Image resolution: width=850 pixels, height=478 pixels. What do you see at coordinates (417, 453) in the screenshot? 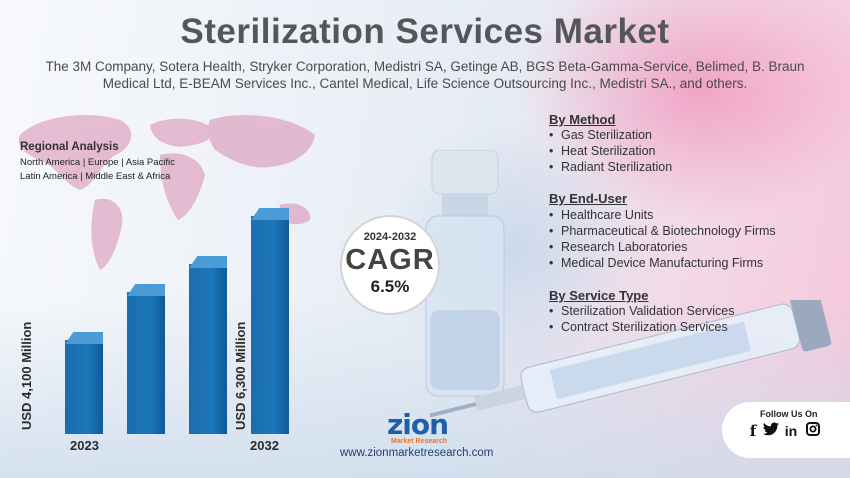
I see `website-link: www.zionmarketresearch.com` at bounding box center [417, 453].